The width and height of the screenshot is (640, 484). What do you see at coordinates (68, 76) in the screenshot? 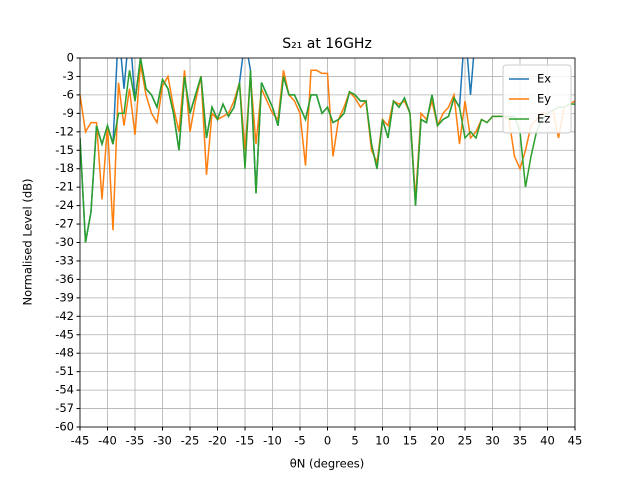
I see `y-tick-label: -3` at bounding box center [68, 76].